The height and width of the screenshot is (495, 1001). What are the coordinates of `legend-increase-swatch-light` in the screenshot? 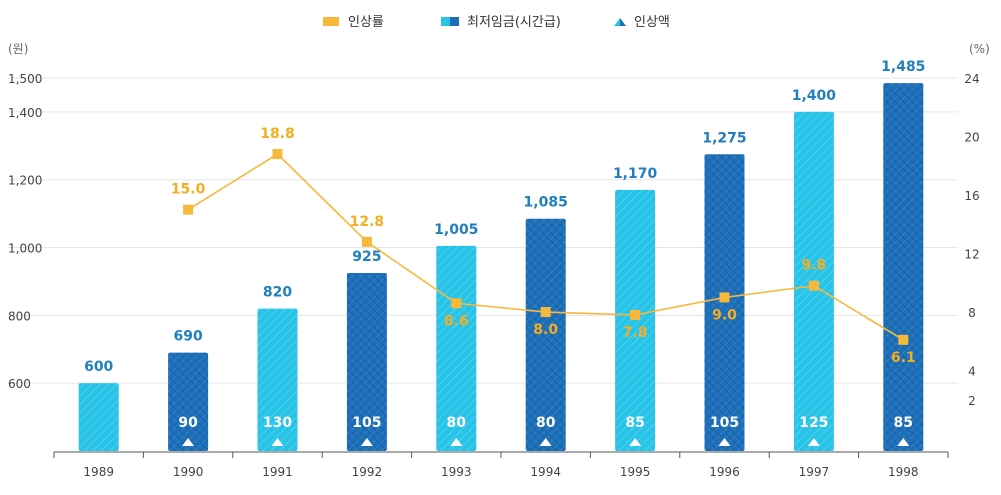 It's located at (617, 22).